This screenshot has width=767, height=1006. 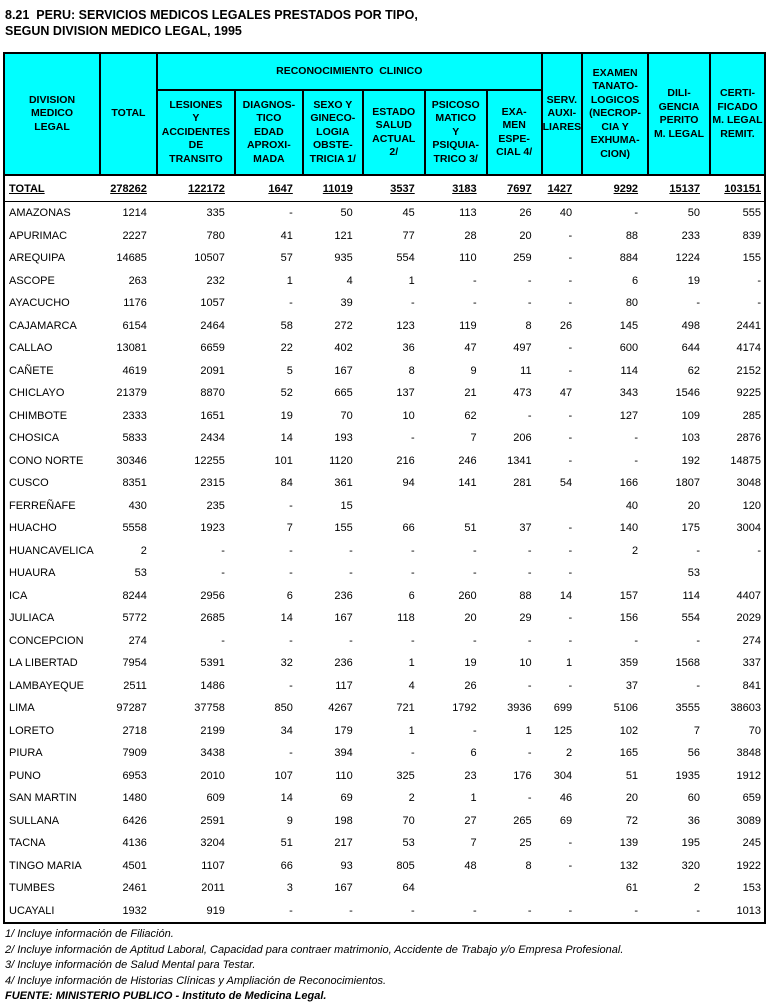 What do you see at coordinates (690, 325) in the screenshot?
I see `value-cell: 498` at bounding box center [690, 325].